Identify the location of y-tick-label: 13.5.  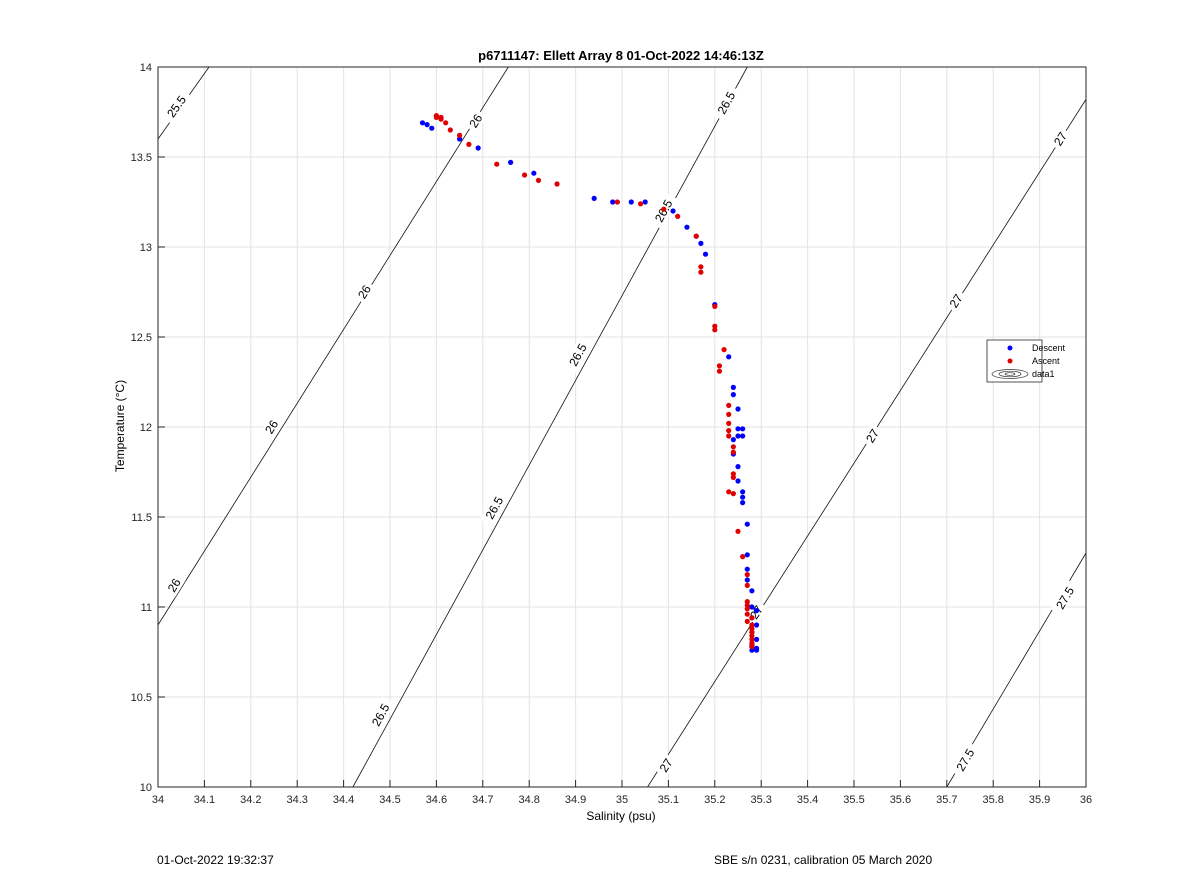
(141, 158).